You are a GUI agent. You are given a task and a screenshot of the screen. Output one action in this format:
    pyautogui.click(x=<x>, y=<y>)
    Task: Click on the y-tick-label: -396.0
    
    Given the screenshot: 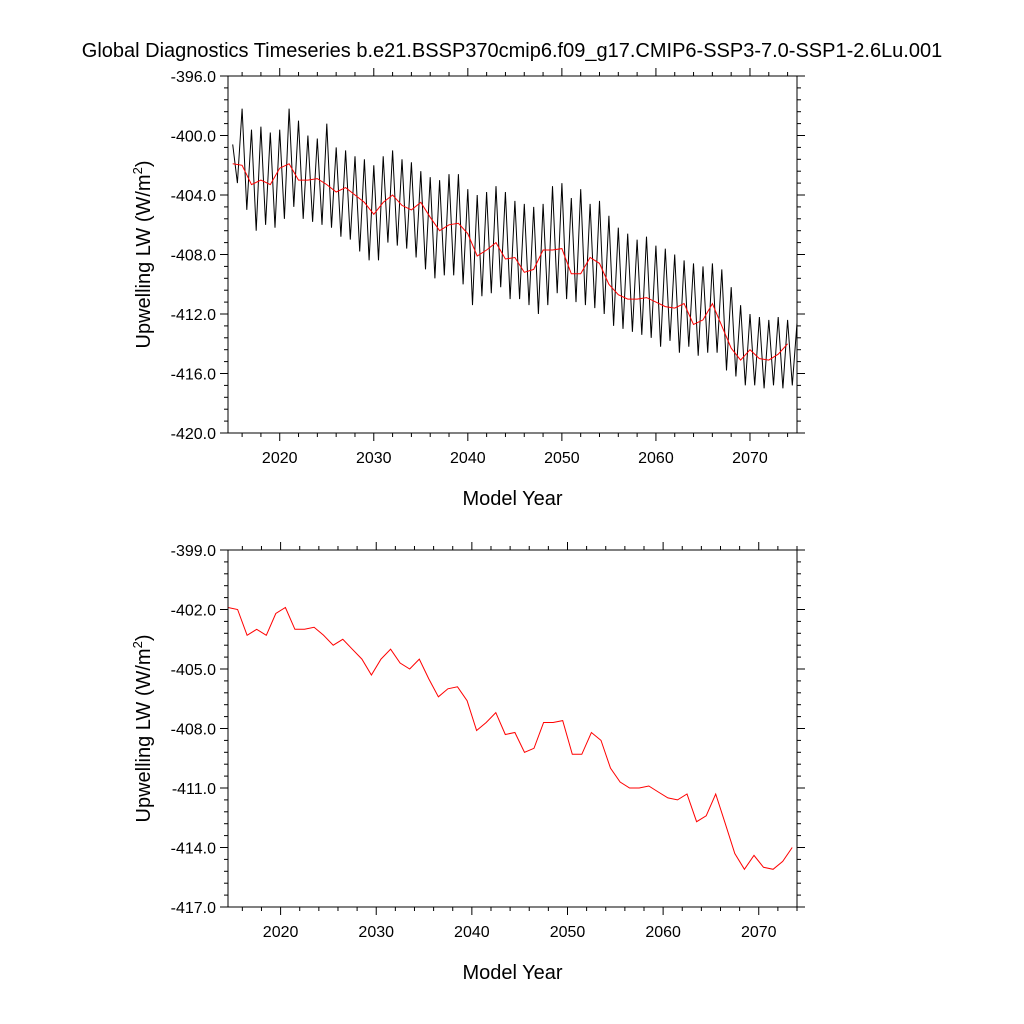 What is the action you would take?
    pyautogui.click(x=193, y=77)
    